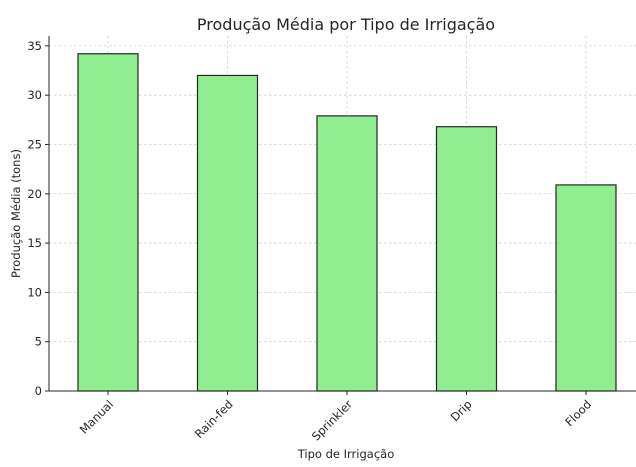  I want to click on x-axis-label: Tipo de Irrigação, so click(345, 454).